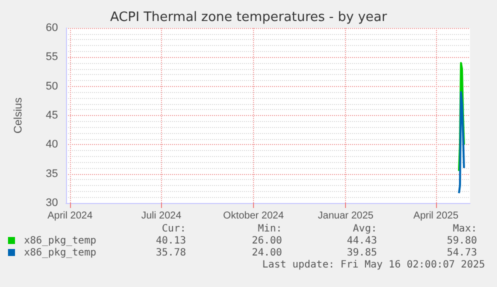 The width and height of the screenshot is (497, 287). I want to click on x-tick-label: April 2024, so click(70, 216).